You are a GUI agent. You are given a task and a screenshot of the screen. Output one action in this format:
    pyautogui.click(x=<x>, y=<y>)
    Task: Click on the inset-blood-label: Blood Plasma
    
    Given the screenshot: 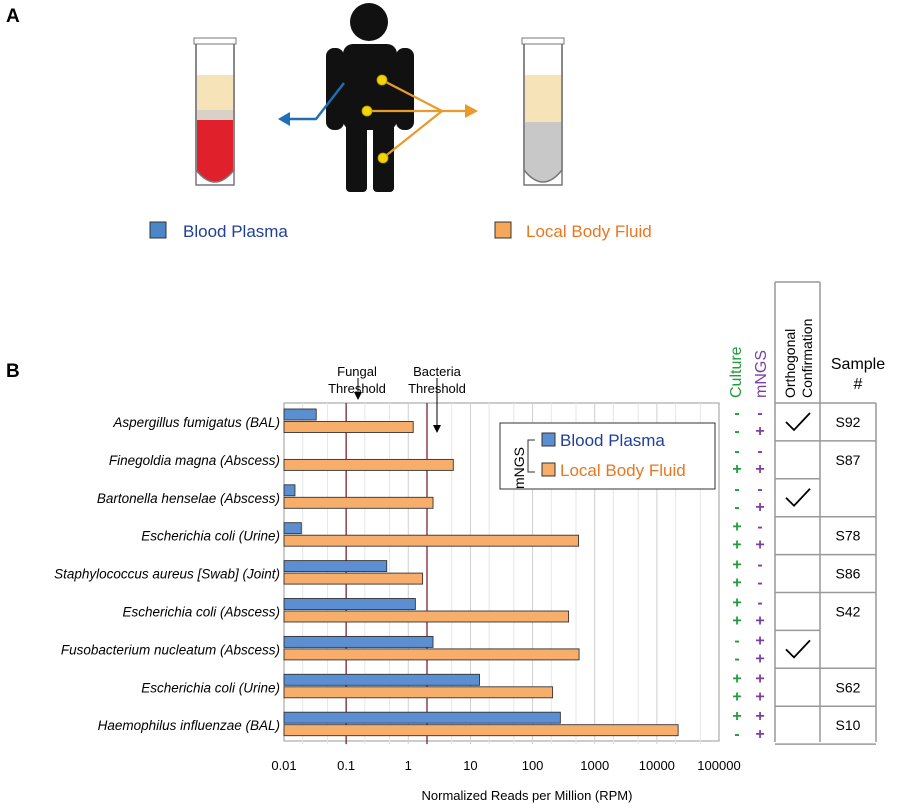 What is the action you would take?
    pyautogui.click(x=612, y=440)
    